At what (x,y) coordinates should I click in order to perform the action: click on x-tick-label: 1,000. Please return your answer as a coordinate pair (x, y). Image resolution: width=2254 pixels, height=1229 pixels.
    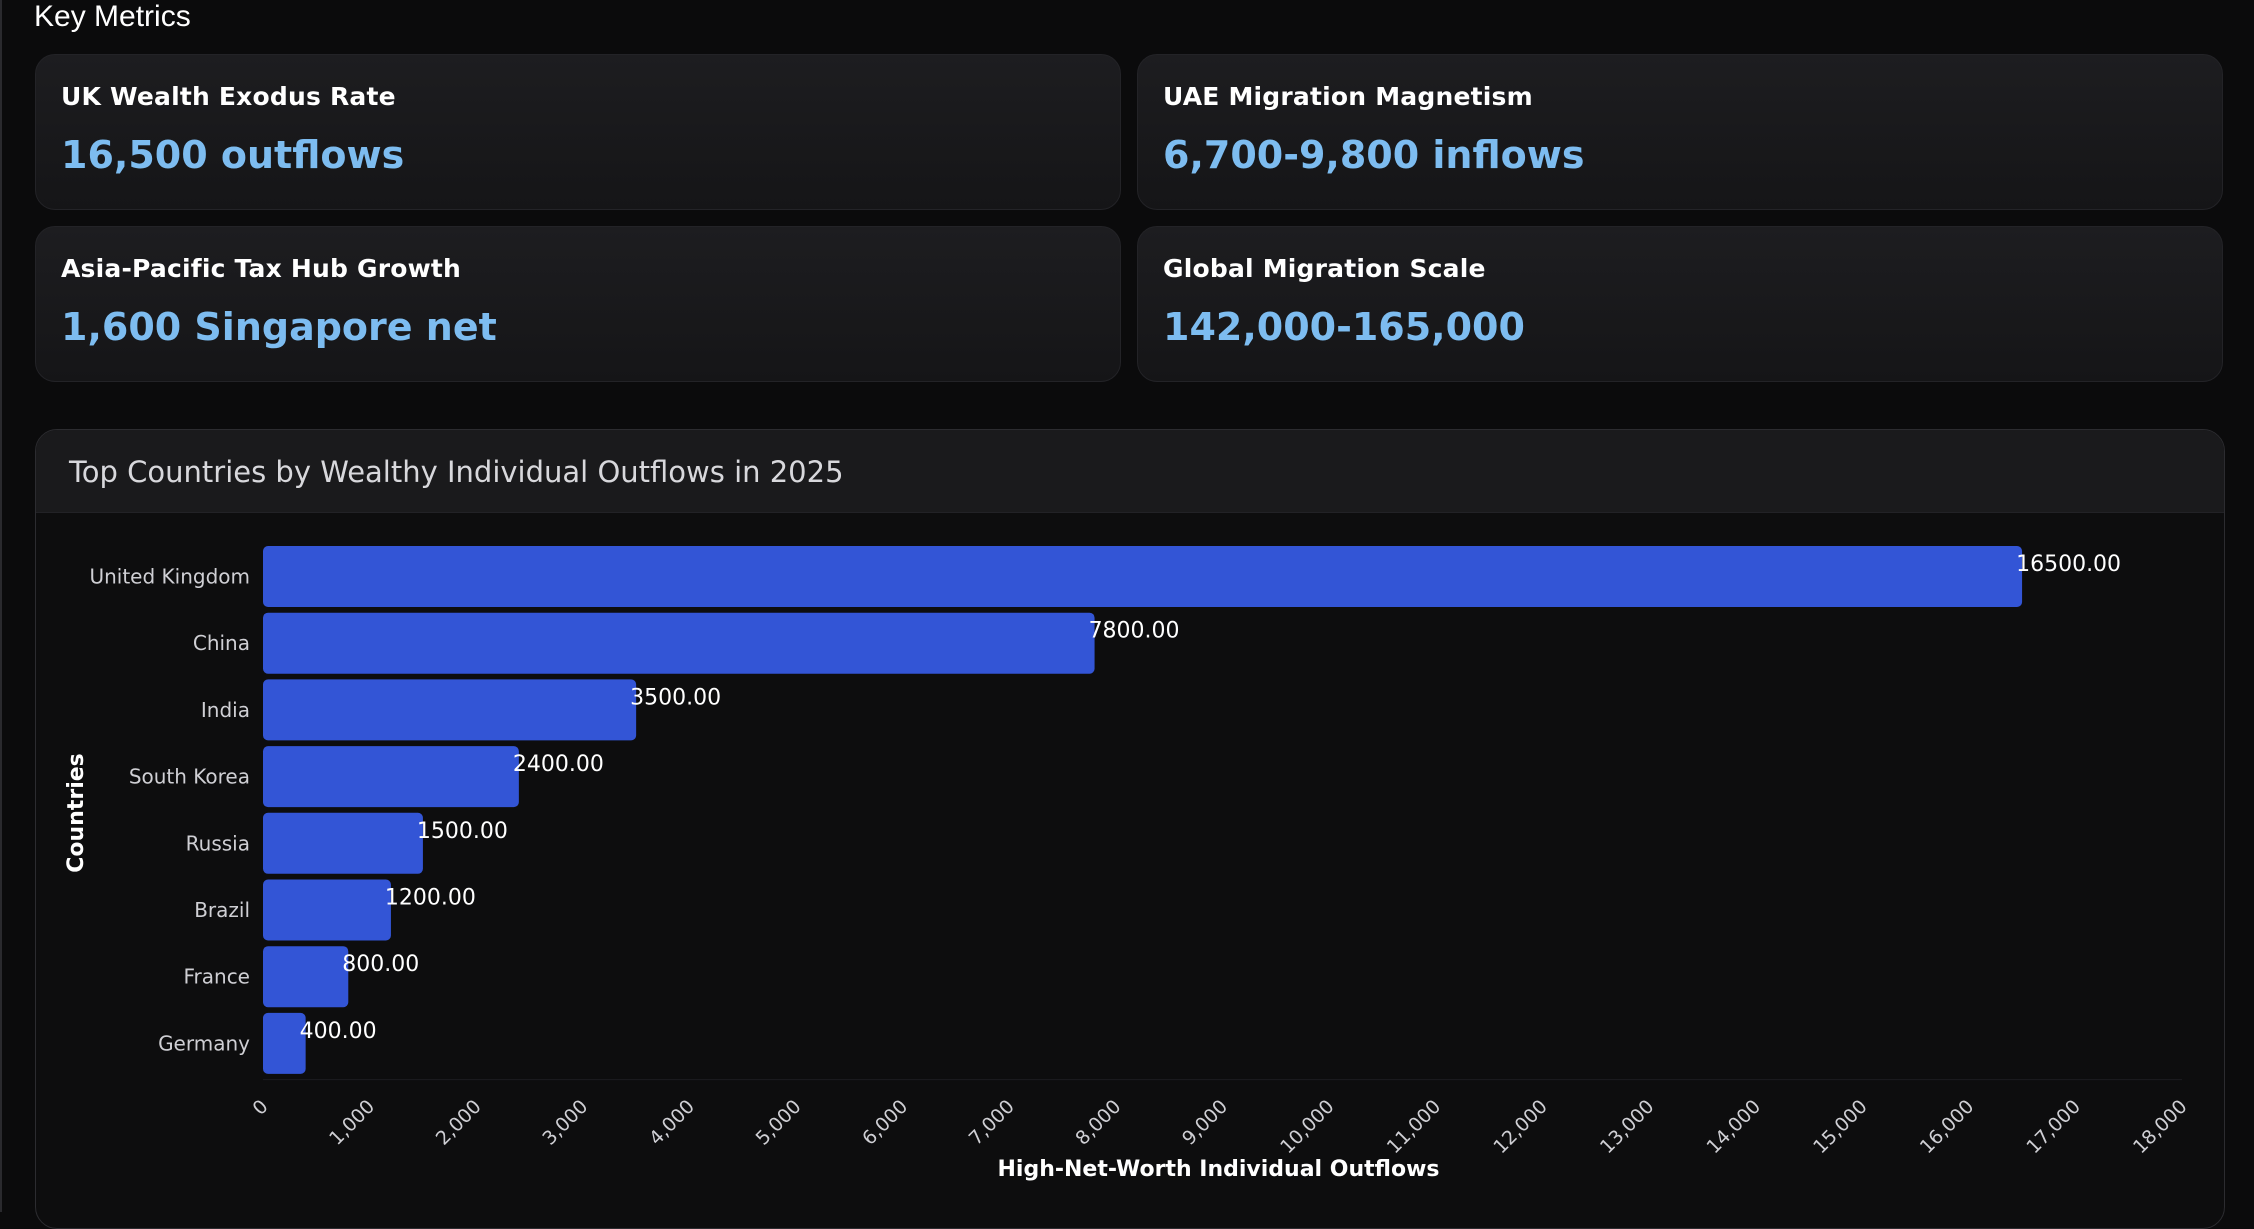
    Looking at the image, I should click on (352, 1123).